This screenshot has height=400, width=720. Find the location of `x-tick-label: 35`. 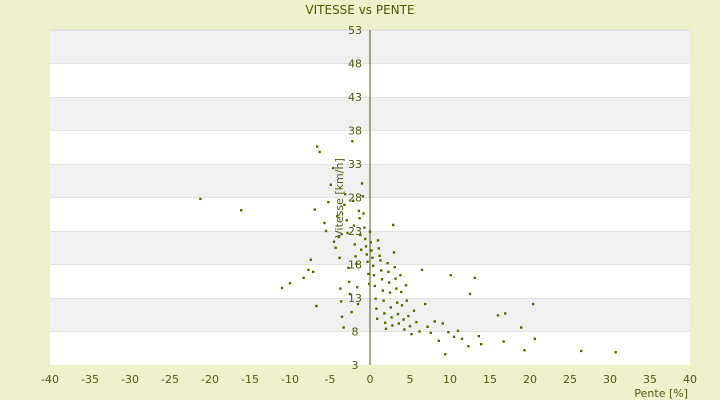

x-tick-label: 35 is located at coordinates (650, 379).